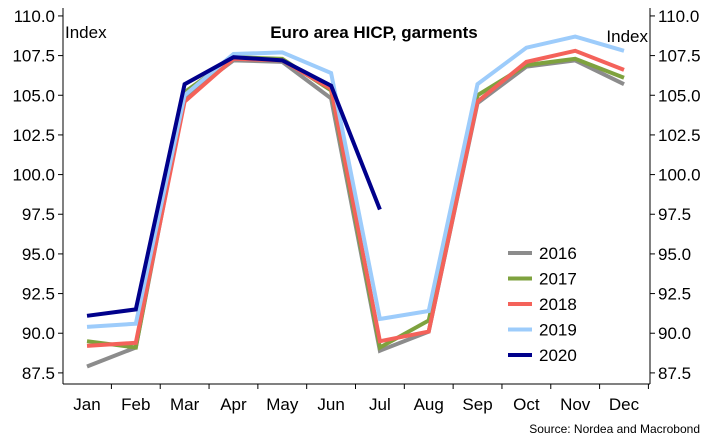 This screenshot has width=710, height=448. I want to click on x-tick-label: May, so click(282, 404).